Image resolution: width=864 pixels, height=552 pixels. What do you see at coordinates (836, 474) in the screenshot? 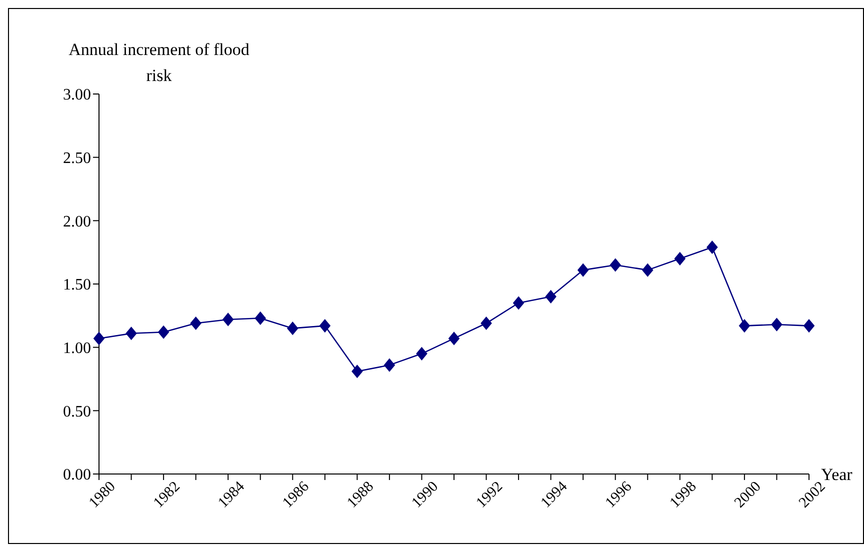
I see `x-axis-title: Year` at bounding box center [836, 474].